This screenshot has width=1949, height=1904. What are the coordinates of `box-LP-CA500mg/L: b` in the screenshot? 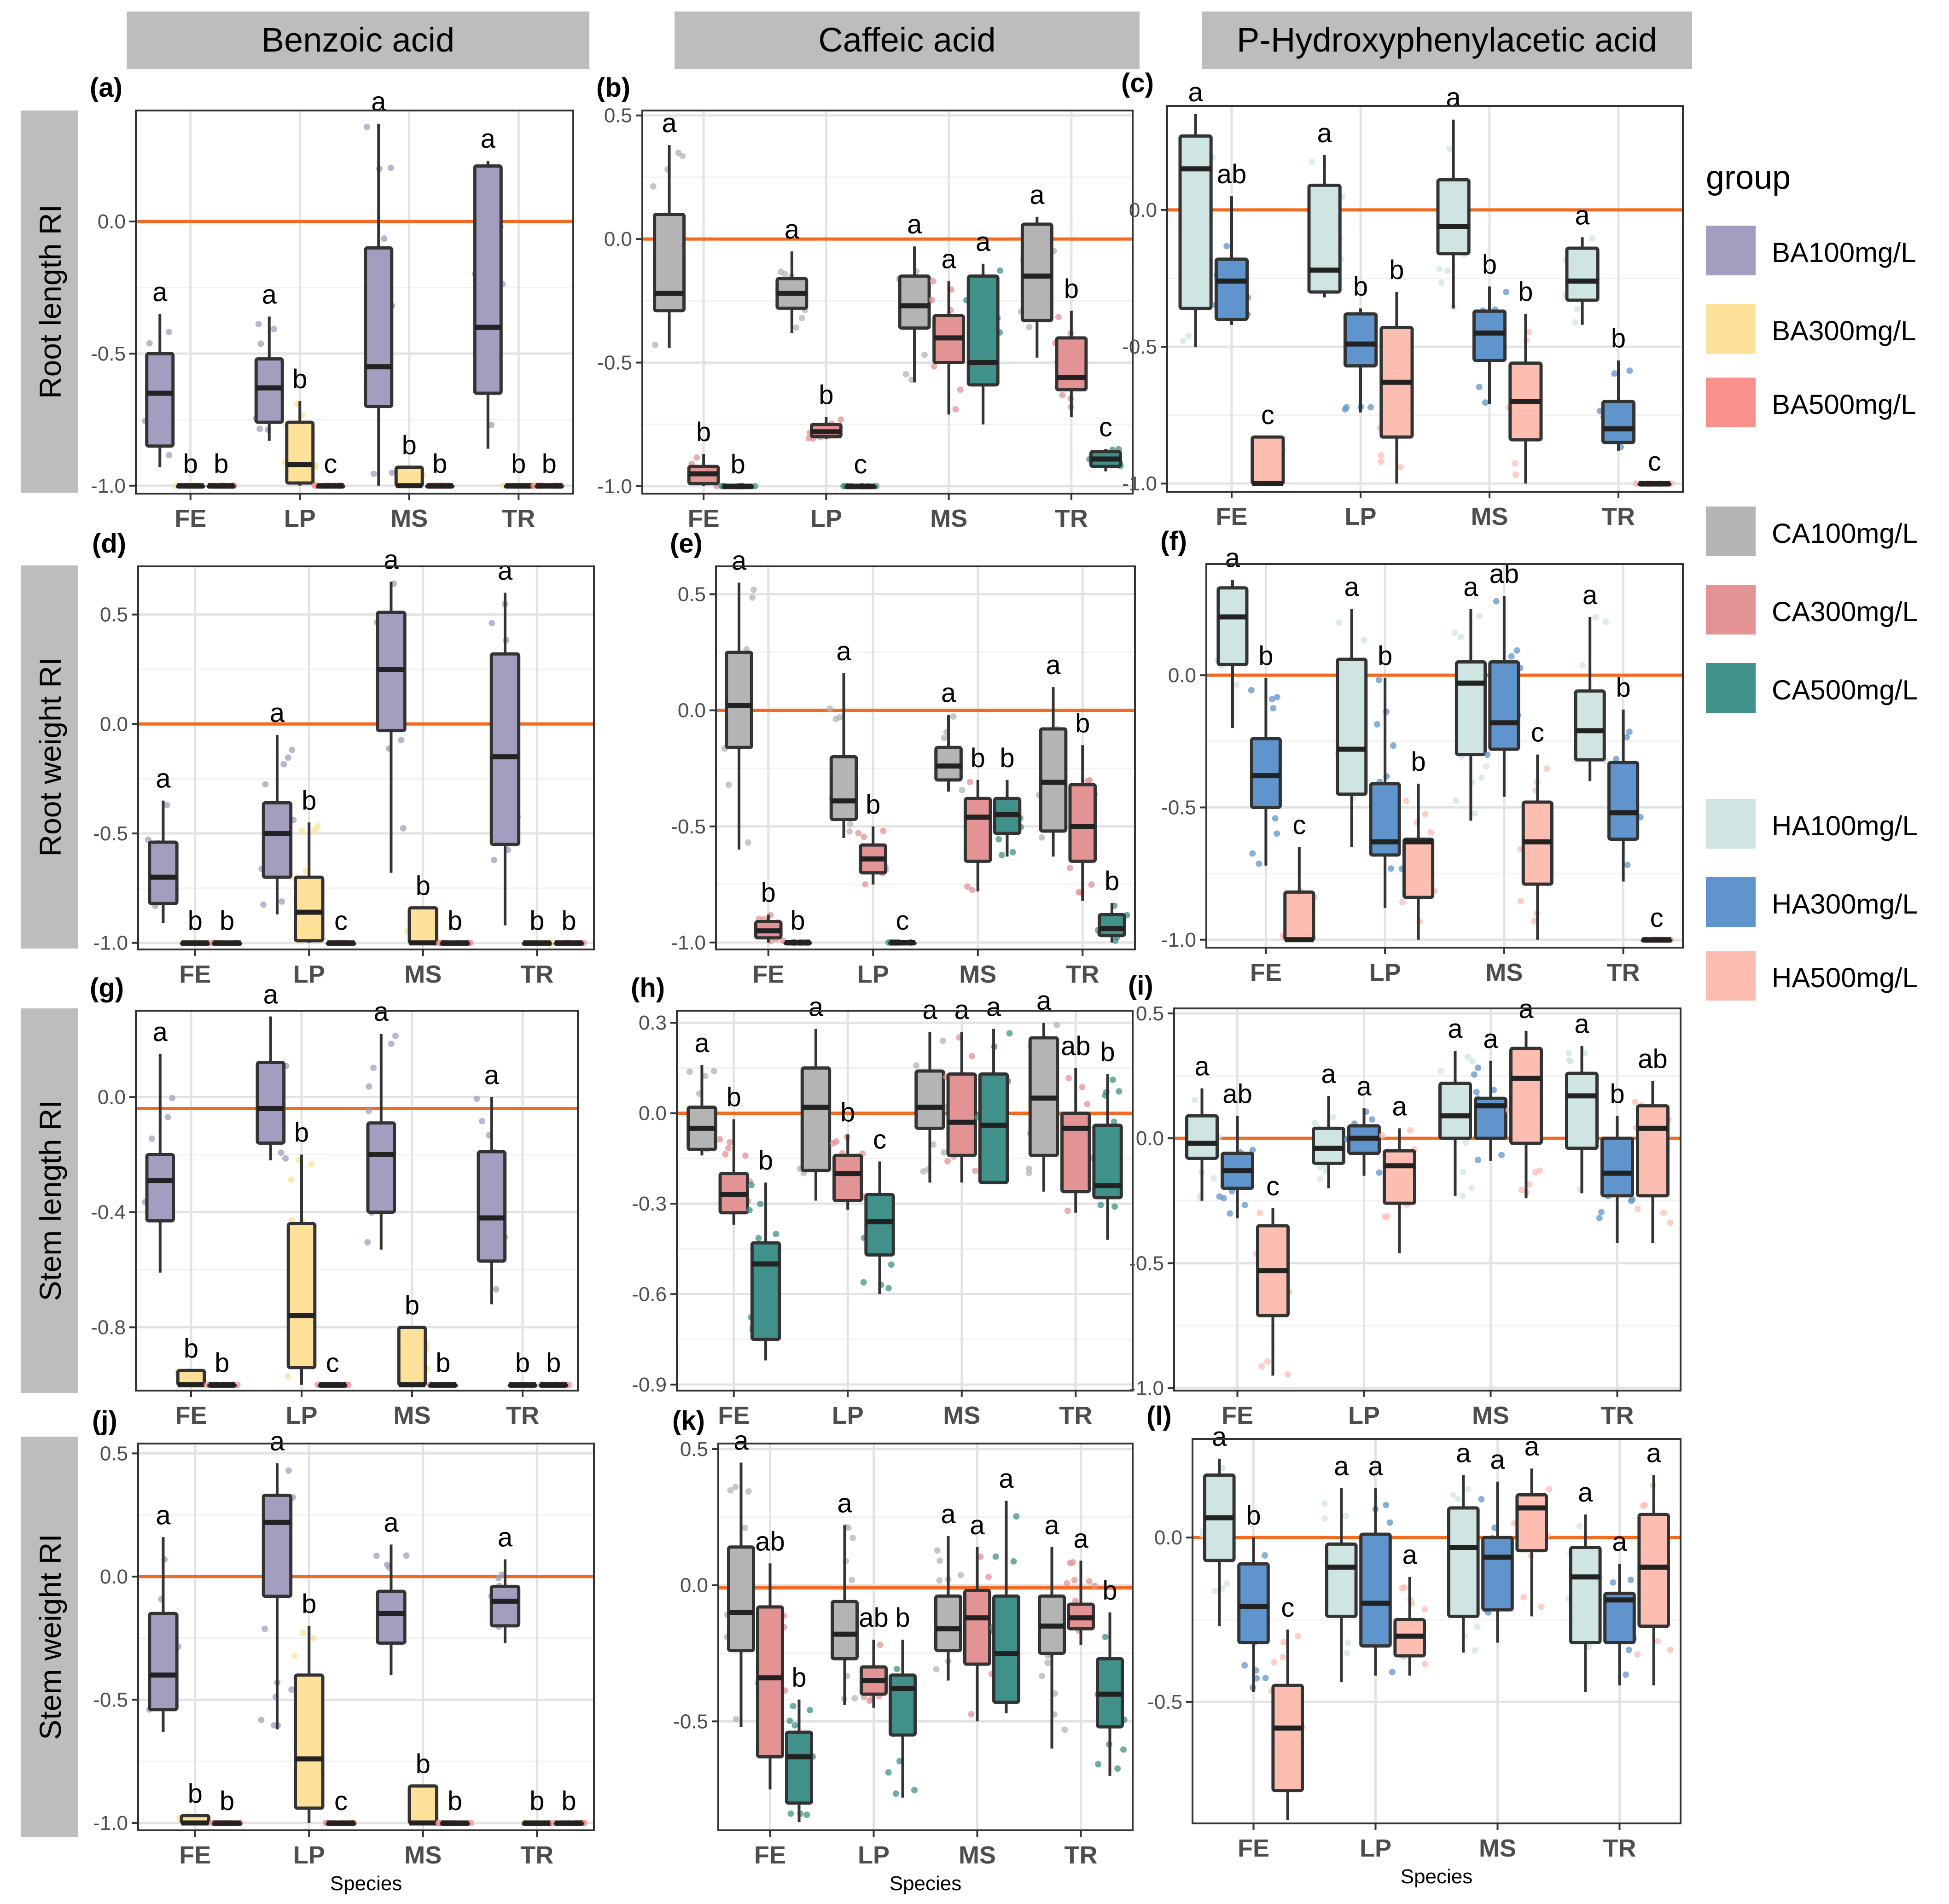 It's located at (901, 1700).